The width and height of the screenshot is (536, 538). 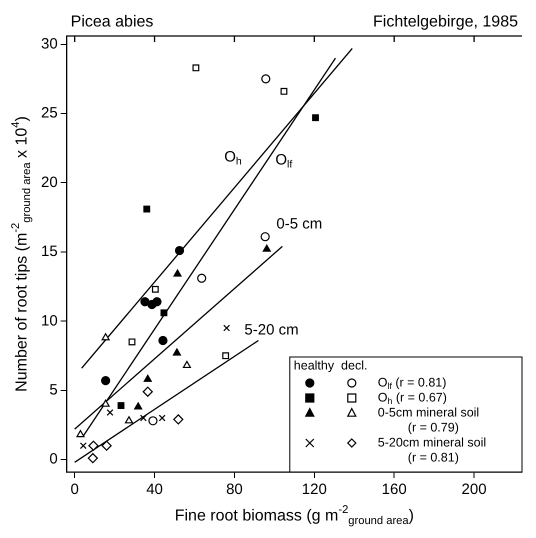 I want to click on y-tick-label: 20, so click(x=49, y=182).